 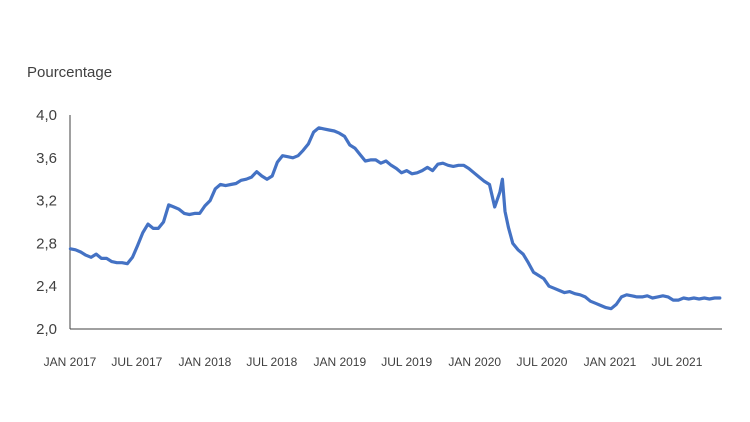 I want to click on x-tick-label: JAN 2018, so click(x=205, y=362).